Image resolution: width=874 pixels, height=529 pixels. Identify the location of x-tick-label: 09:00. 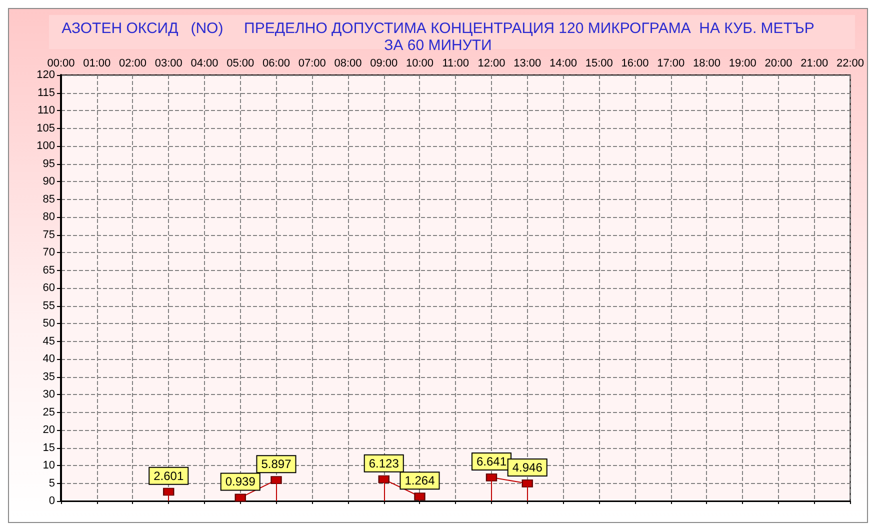
(384, 64).